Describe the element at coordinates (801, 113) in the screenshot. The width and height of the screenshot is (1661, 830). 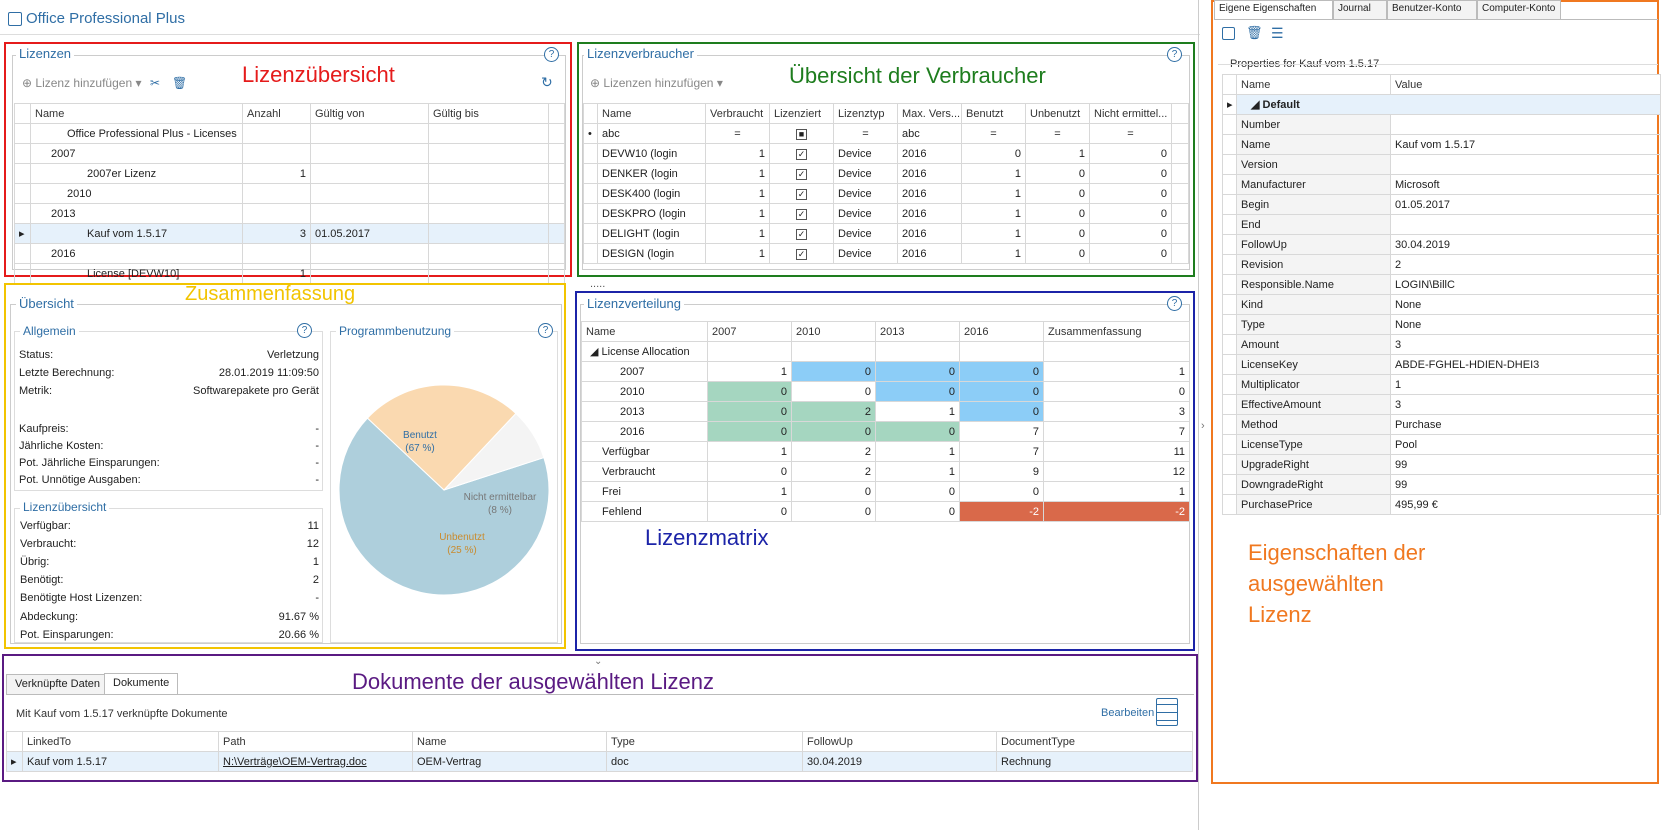
I see `col-lizenziert: Lizenziert` at that location.